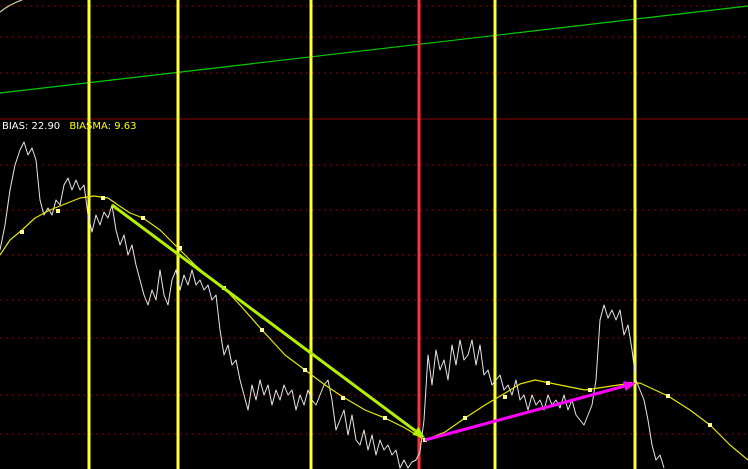 This screenshot has height=469, width=748. Describe the element at coordinates (31, 126) in the screenshot. I see `bias-legend-label: BIAS: 22.90` at that location.